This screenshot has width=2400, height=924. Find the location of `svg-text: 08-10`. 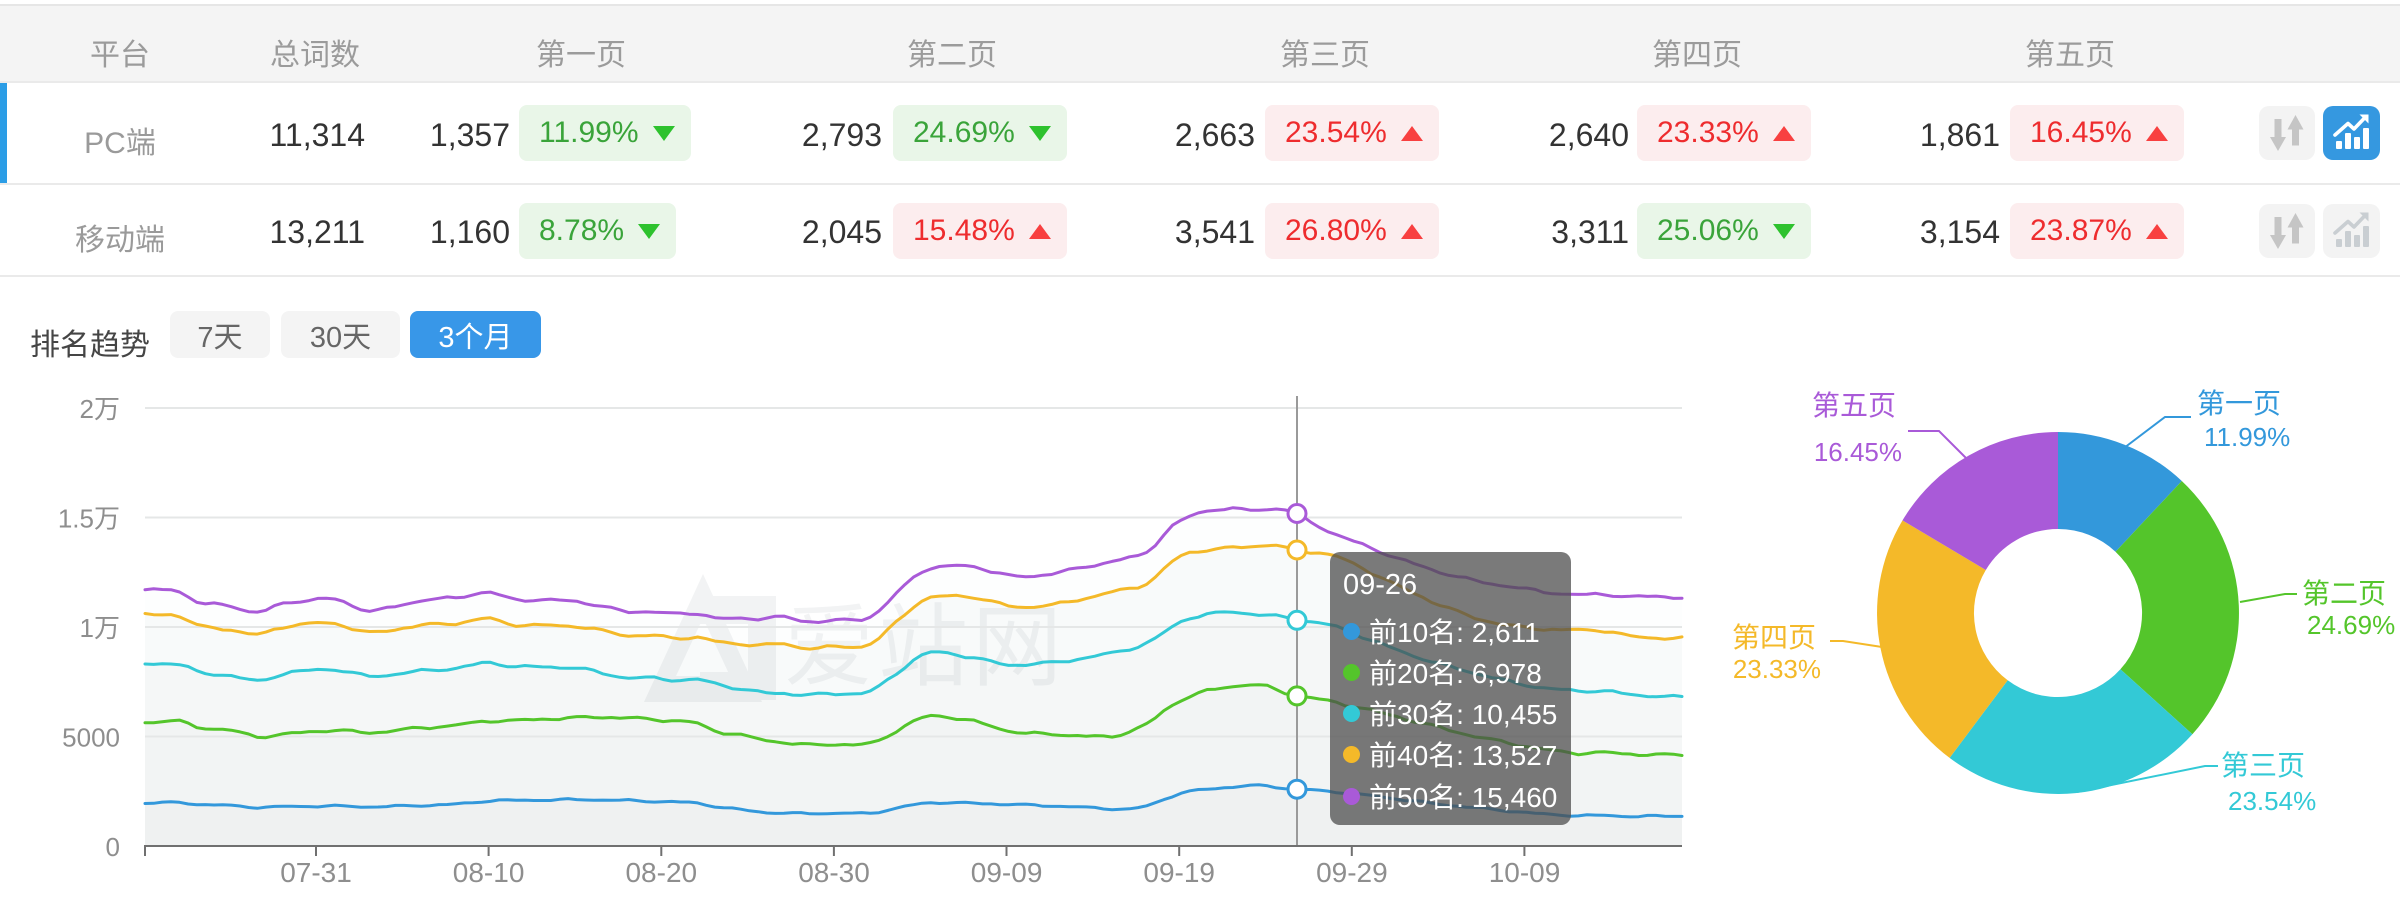

svg-text: 08-10 is located at coordinates (489, 872).